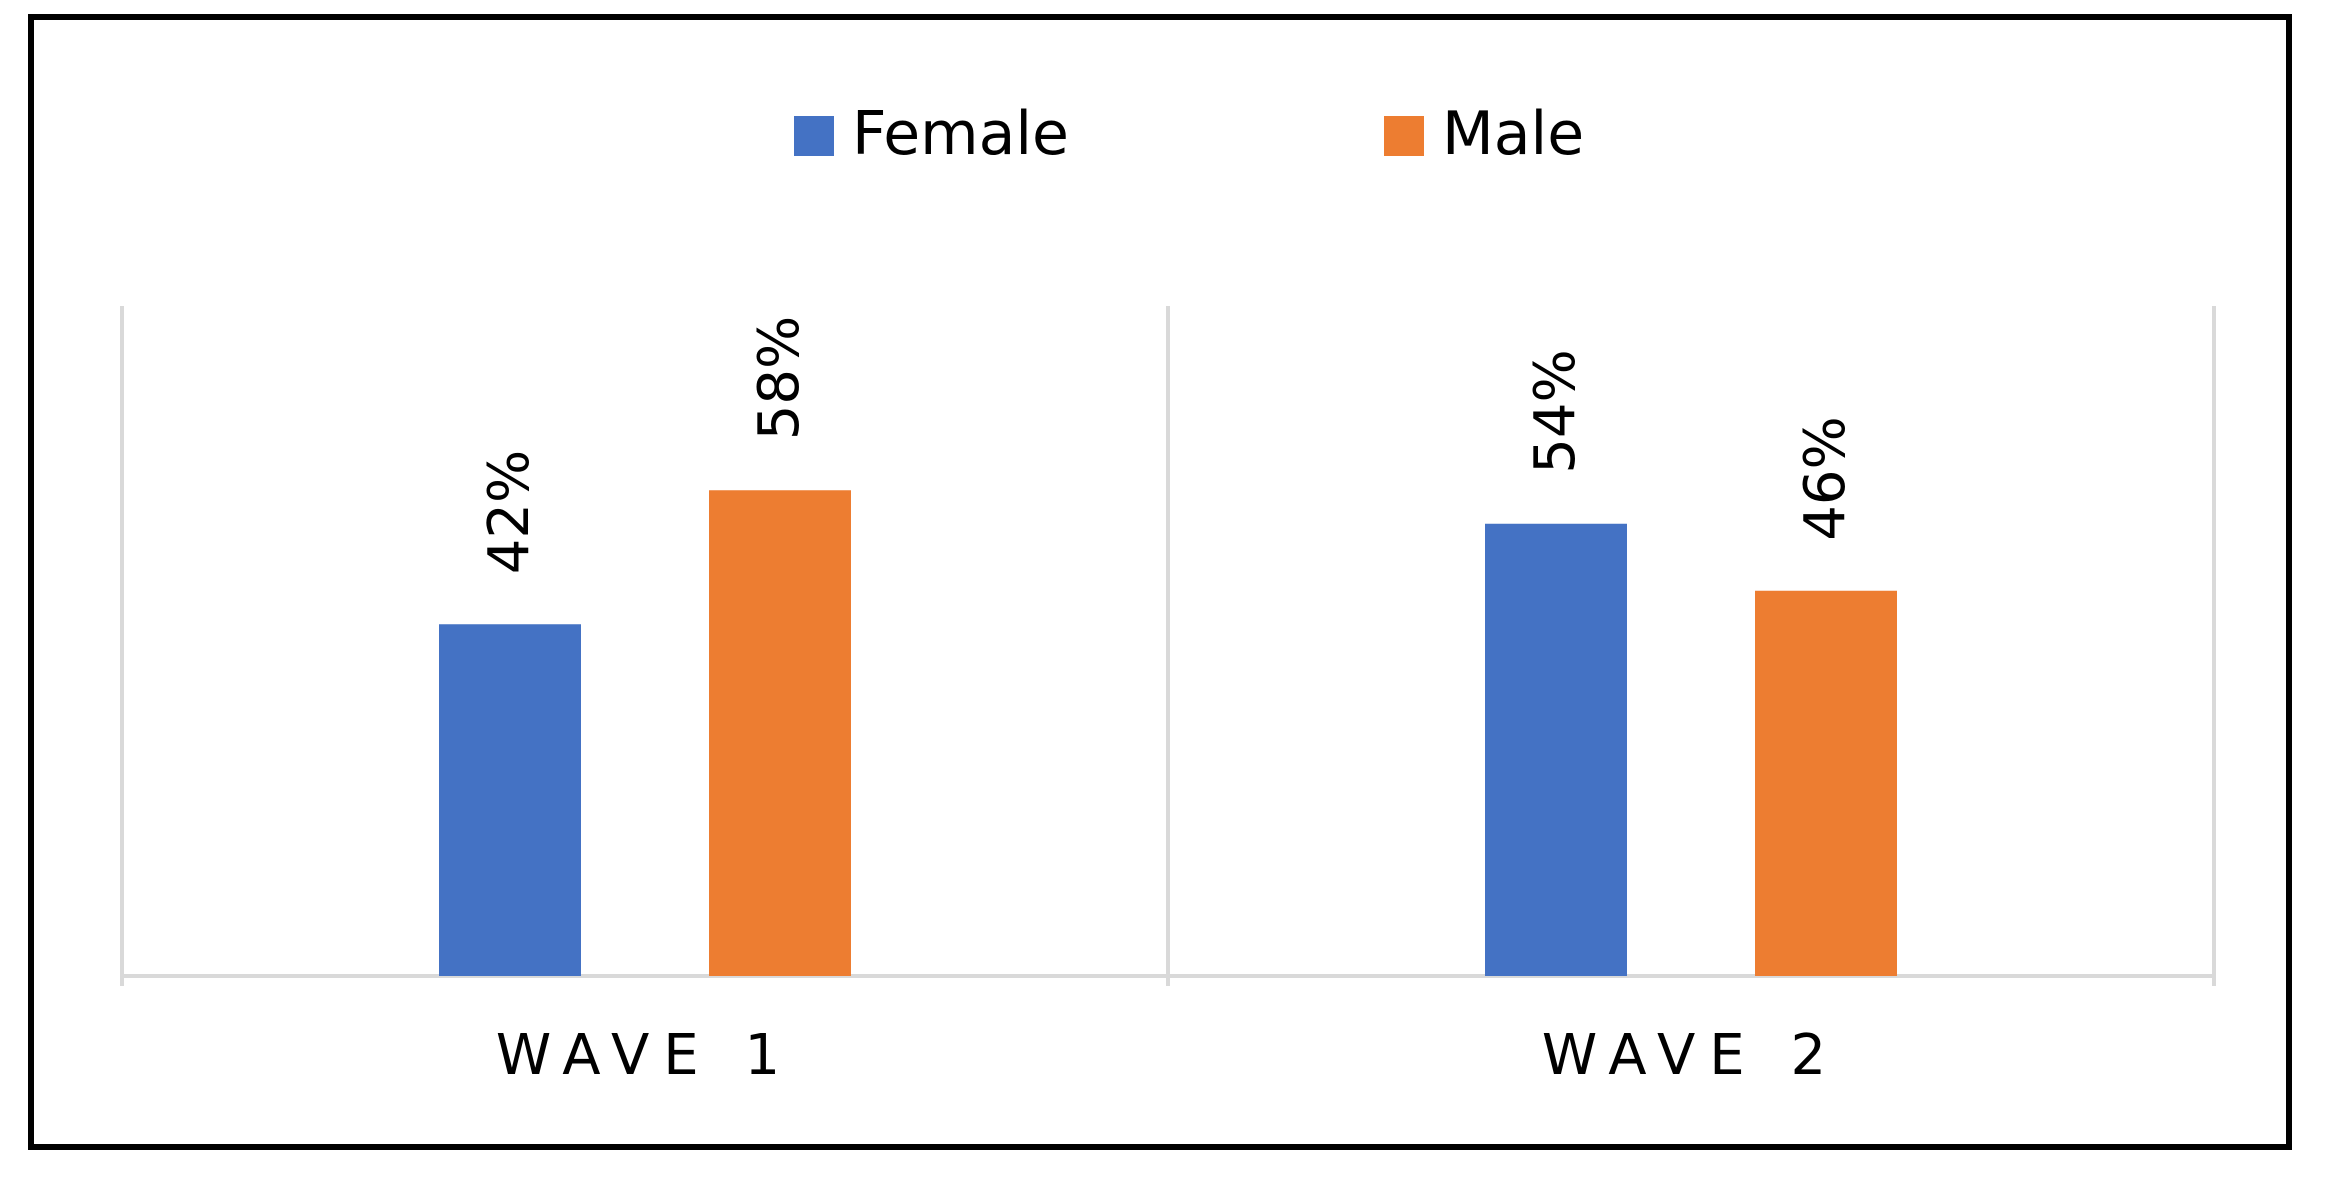 The width and height of the screenshot is (2326, 1179). What do you see at coordinates (645, 1055) in the screenshot?
I see `category-label: WAVE 1` at bounding box center [645, 1055].